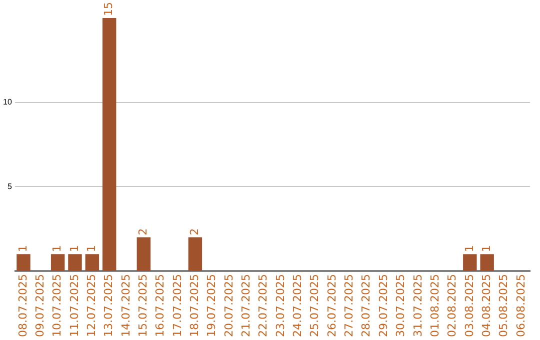 Image resolution: width=540 pixels, height=340 pixels. I want to click on x-tick-label: 14.07.2025, so click(125, 306).